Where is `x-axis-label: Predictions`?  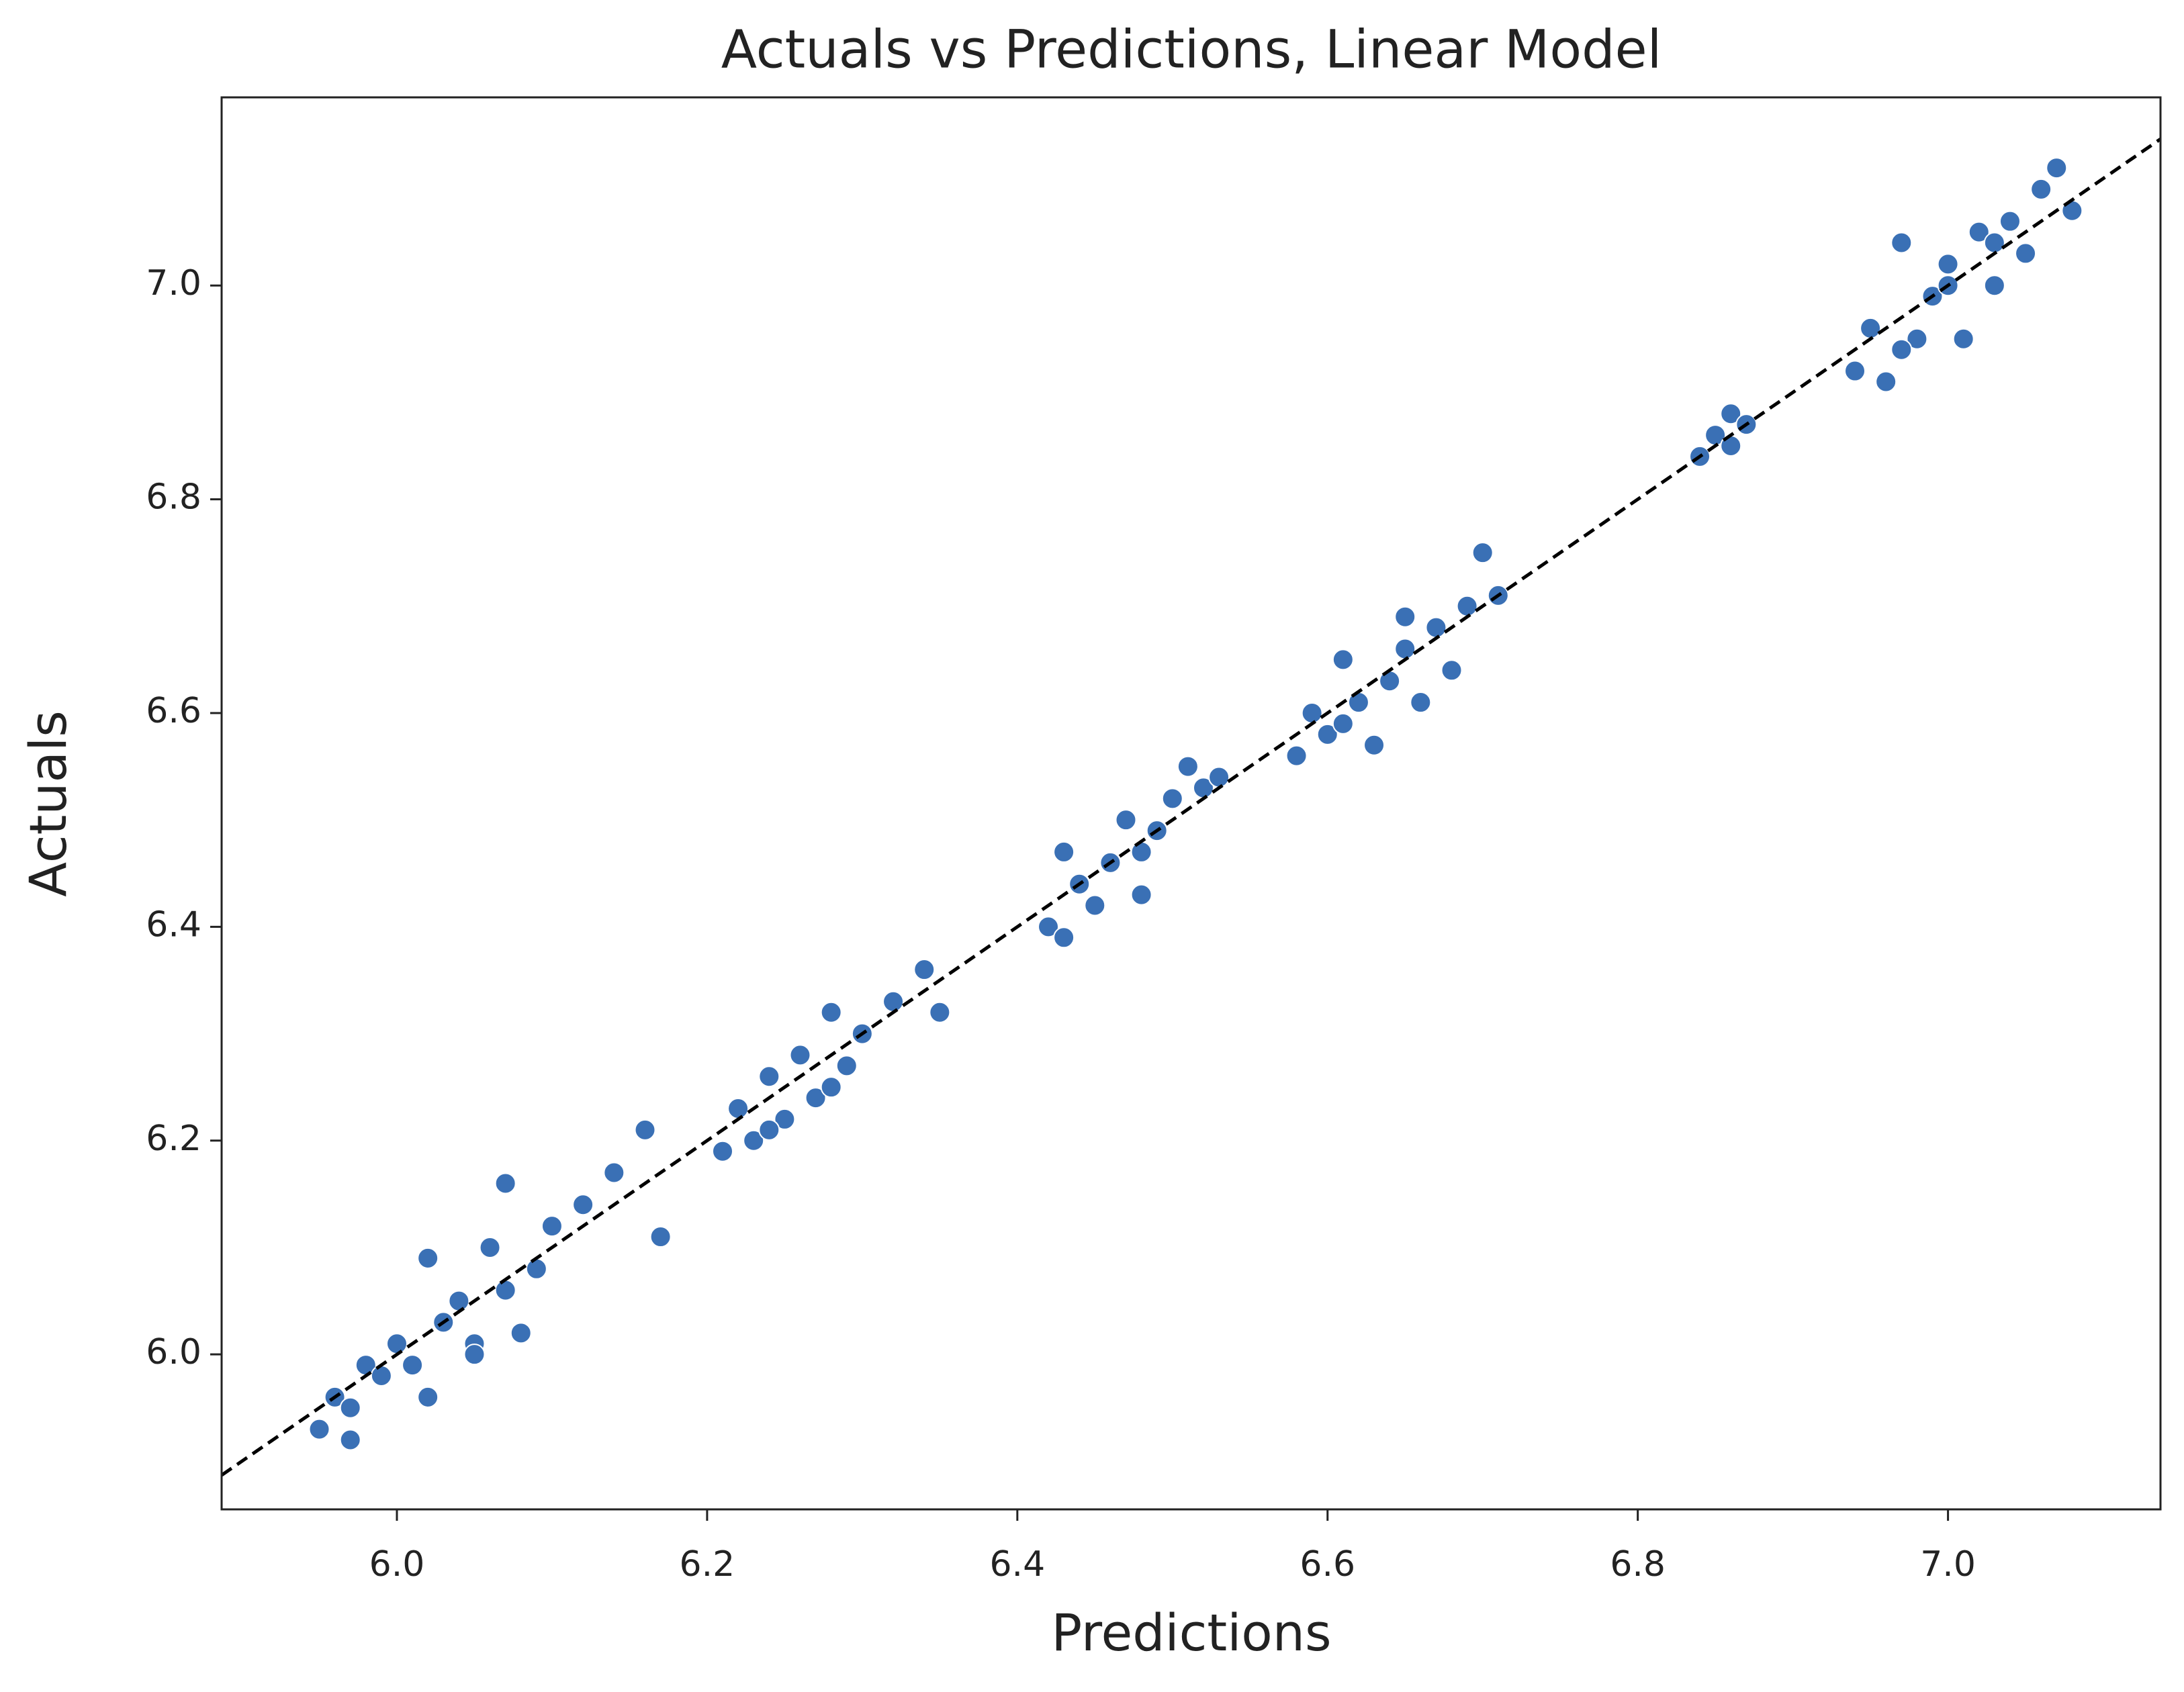 x-axis-label: Predictions is located at coordinates (1191, 1632).